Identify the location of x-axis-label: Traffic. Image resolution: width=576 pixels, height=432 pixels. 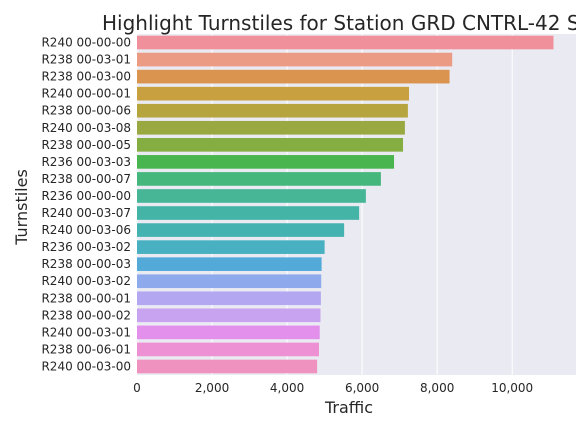
(348, 407).